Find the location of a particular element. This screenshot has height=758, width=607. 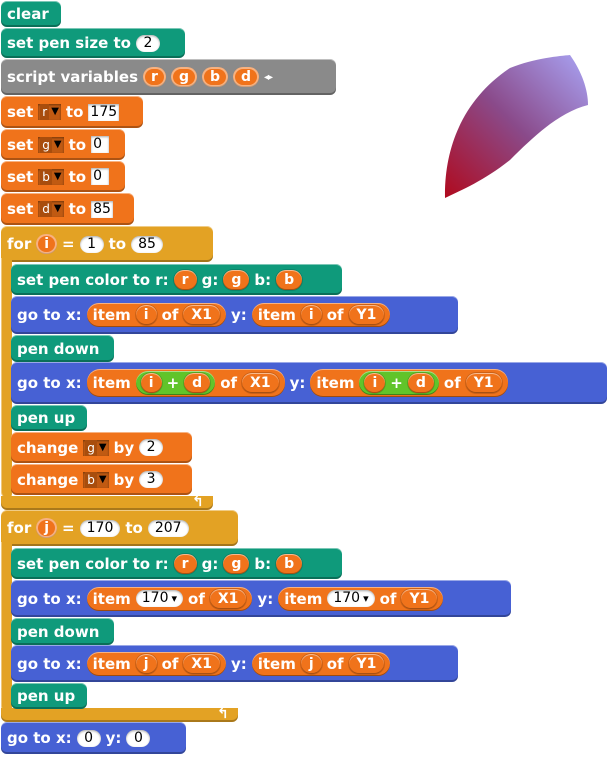

loop-from-input: 170 is located at coordinates (100, 528).